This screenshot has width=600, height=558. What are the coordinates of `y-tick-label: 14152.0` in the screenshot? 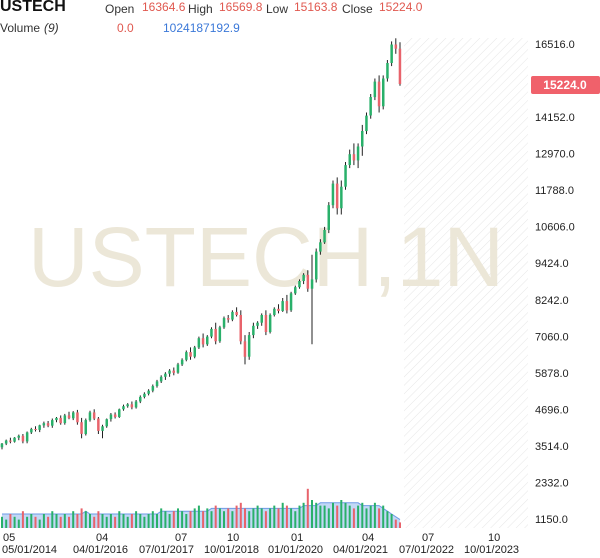 It's located at (555, 118).